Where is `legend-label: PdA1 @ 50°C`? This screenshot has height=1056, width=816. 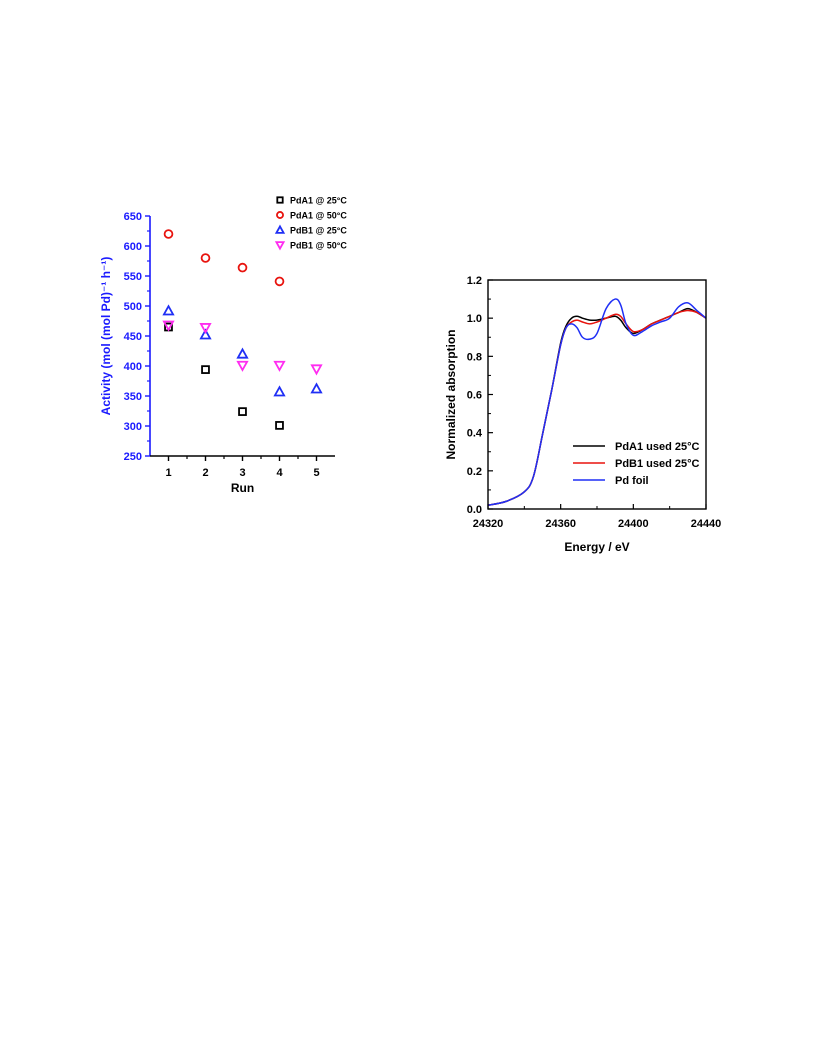
legend-label: PdA1 @ 50°C is located at coordinates (318, 216).